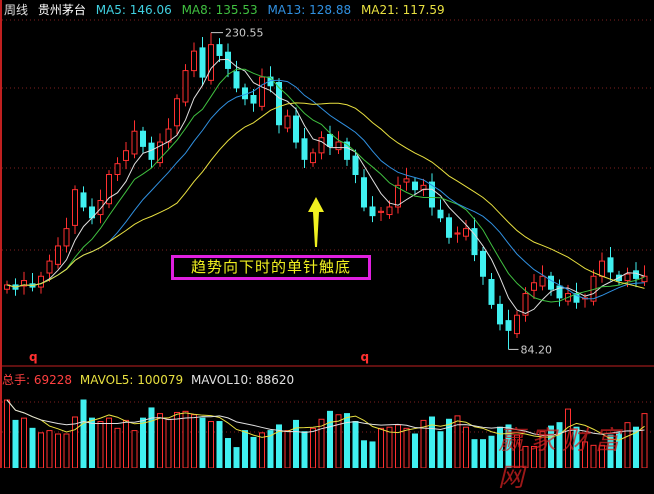 The height and width of the screenshot is (494, 654). What do you see at coordinates (309, 10) in the screenshot?
I see `ma13-value: MA13: 128.88` at bounding box center [309, 10].